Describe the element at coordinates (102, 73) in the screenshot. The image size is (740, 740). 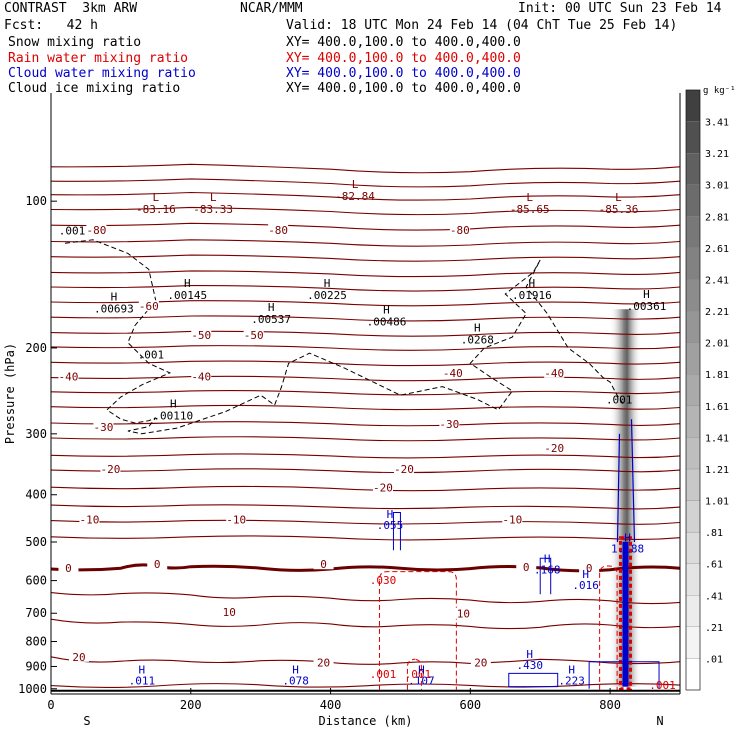
I see `field-name-cloud-water: Cloud water mixing ratio` at that location.